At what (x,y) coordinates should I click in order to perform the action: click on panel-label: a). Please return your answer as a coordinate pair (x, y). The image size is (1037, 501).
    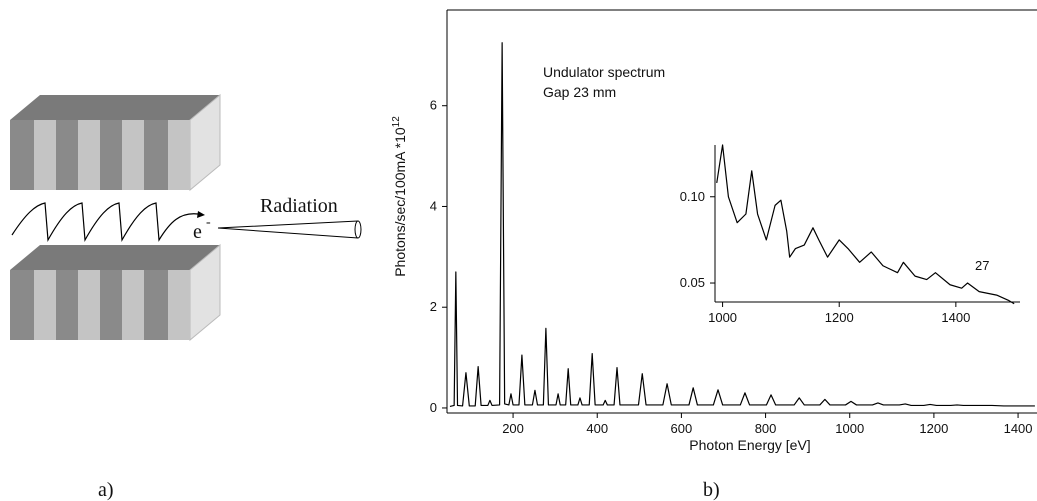
    Looking at the image, I should click on (106, 490).